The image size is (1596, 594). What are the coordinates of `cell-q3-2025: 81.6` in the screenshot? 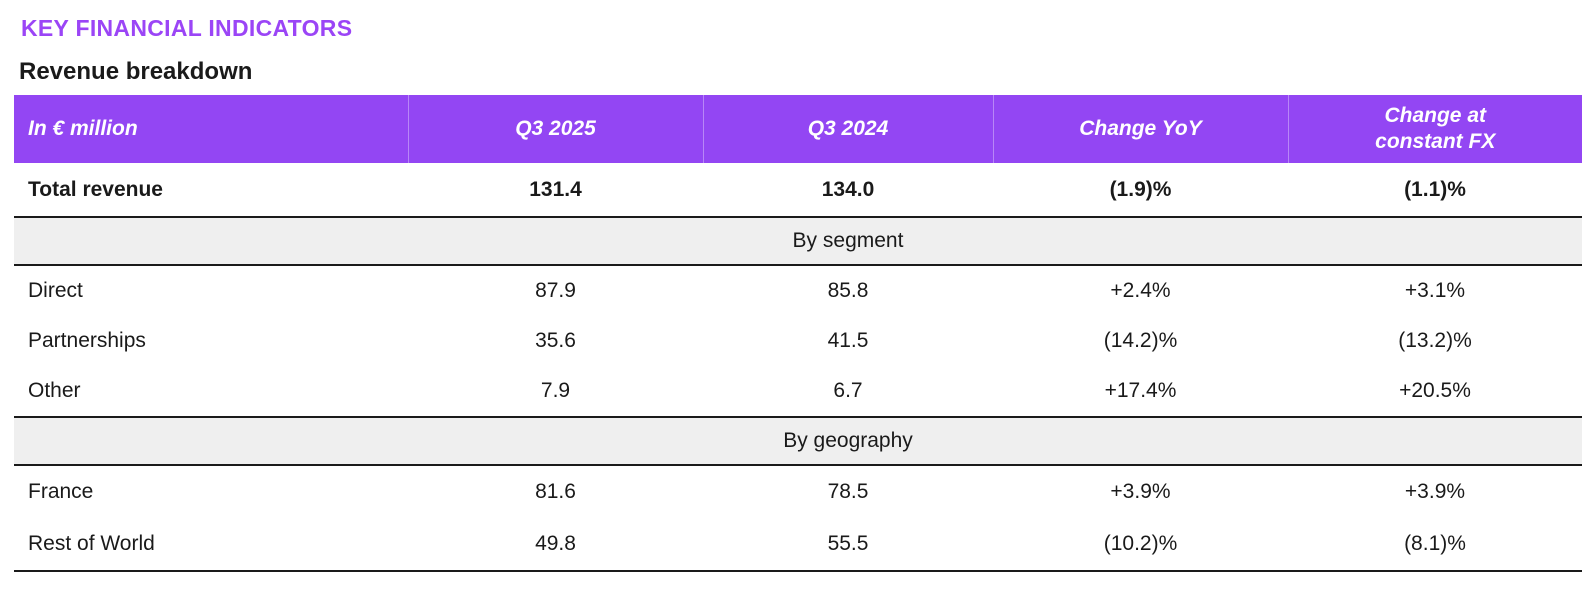 It's located at (555, 491).